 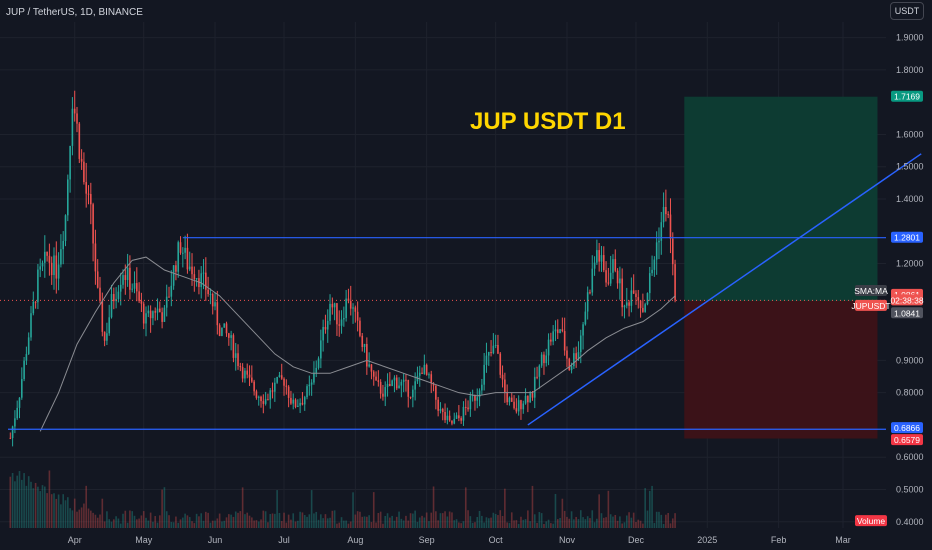 I want to click on time-tick-label: Sep, so click(x=427, y=540).